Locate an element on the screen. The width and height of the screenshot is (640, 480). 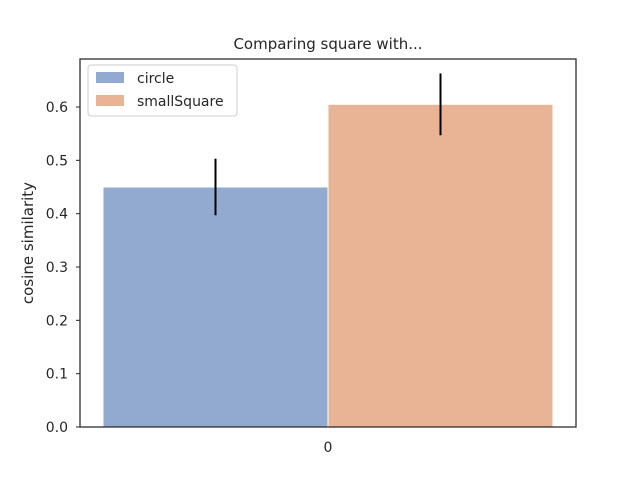
x-tick-label: 0 is located at coordinates (328, 448).